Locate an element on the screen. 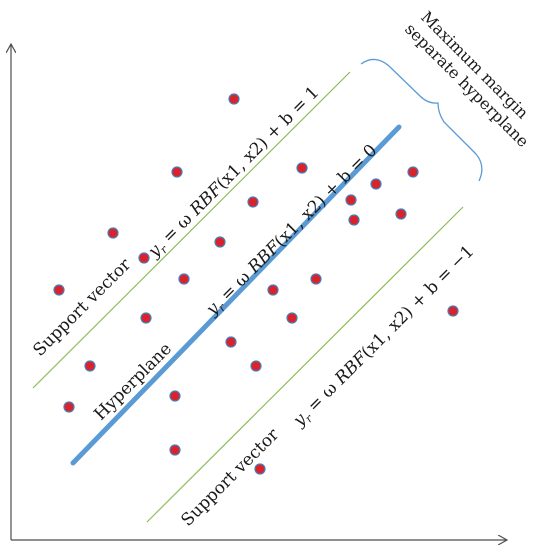  hyperplane-label: Hyperplane is located at coordinates (133, 382).